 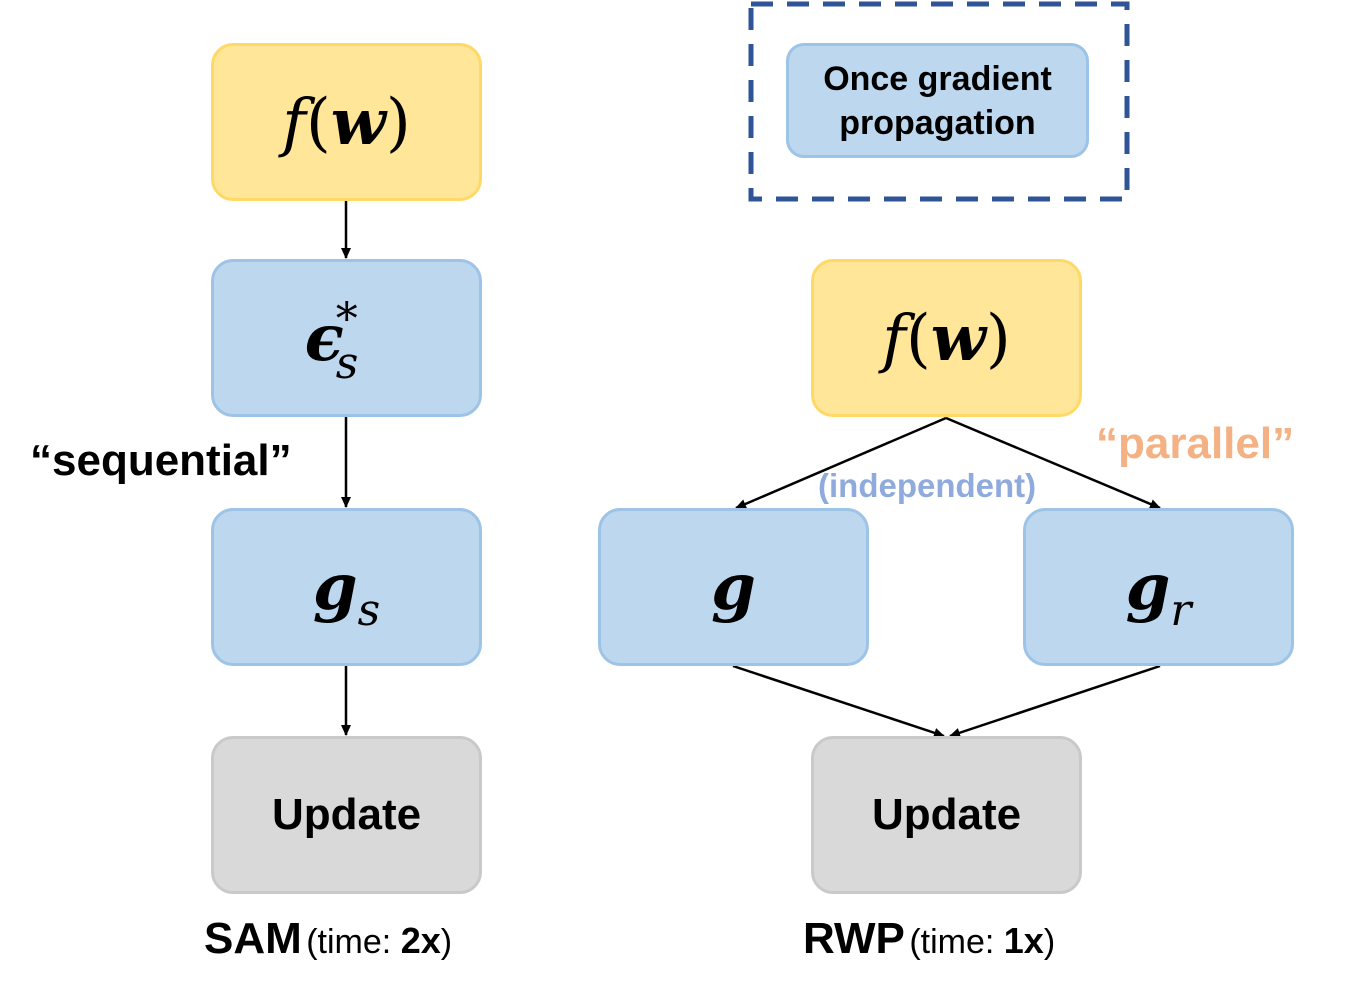 I want to click on rwp-loss-node: f(w), so click(x=946, y=338).